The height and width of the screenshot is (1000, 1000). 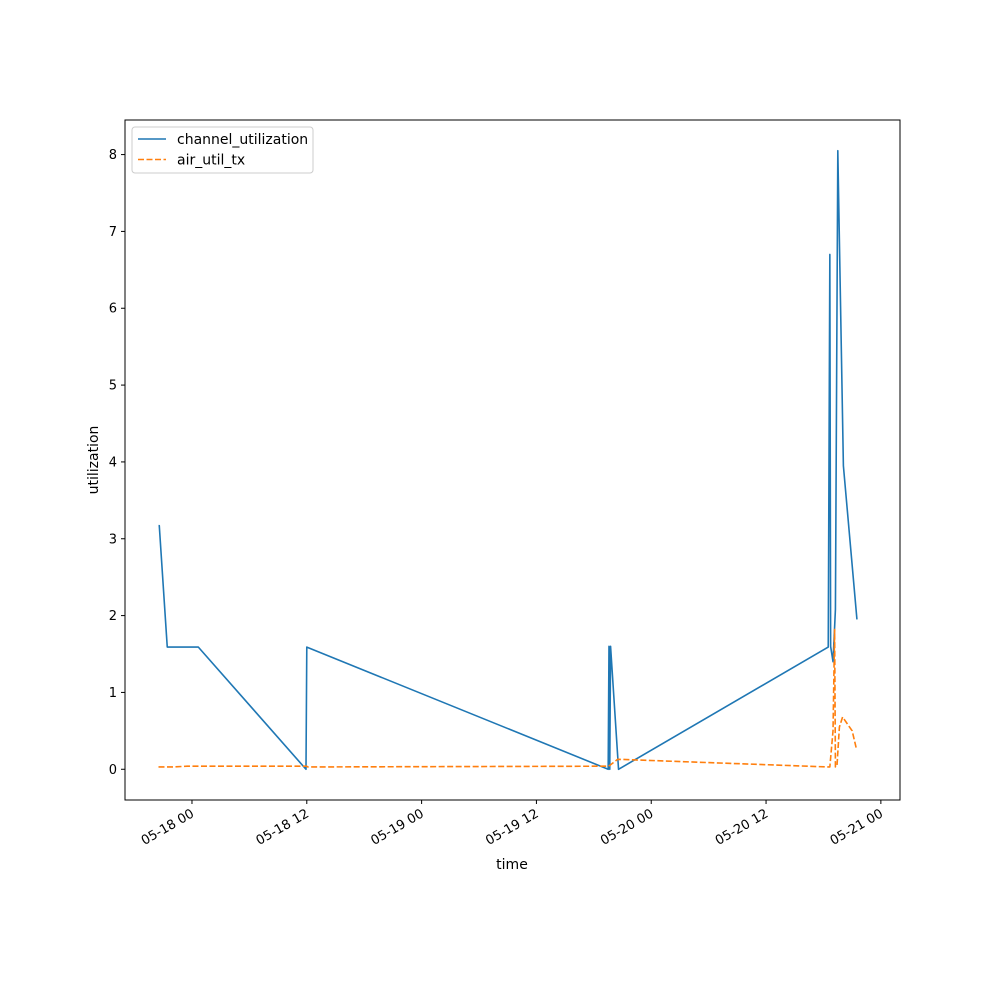 I want to click on legend-label-air-util-tx: air_util_tx, so click(x=211, y=161).